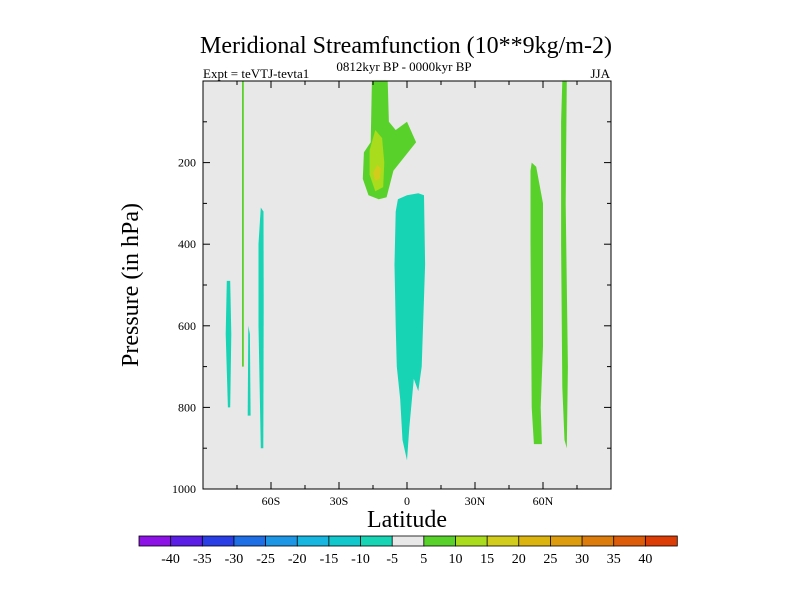 This screenshot has height=600, width=800. I want to click on x-tick-label: 60N, so click(543, 501).